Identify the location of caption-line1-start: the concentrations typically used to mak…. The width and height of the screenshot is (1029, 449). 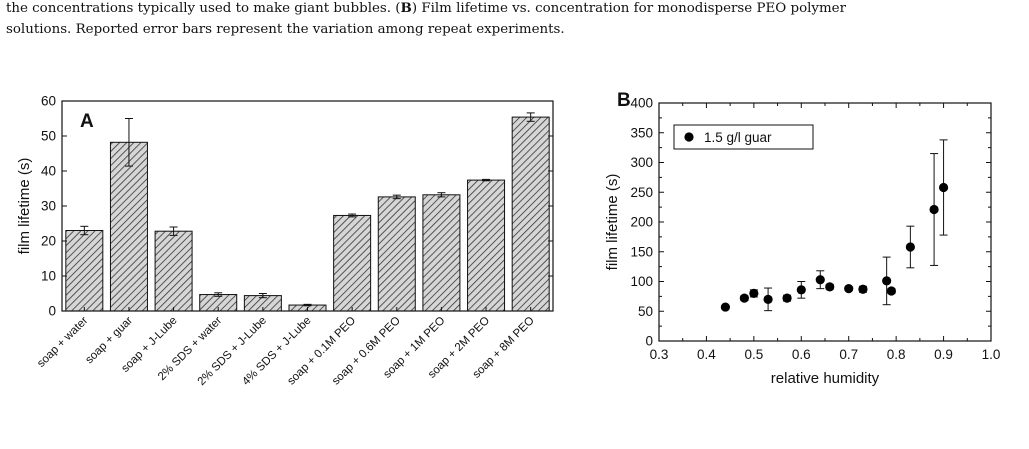
(203, 8).